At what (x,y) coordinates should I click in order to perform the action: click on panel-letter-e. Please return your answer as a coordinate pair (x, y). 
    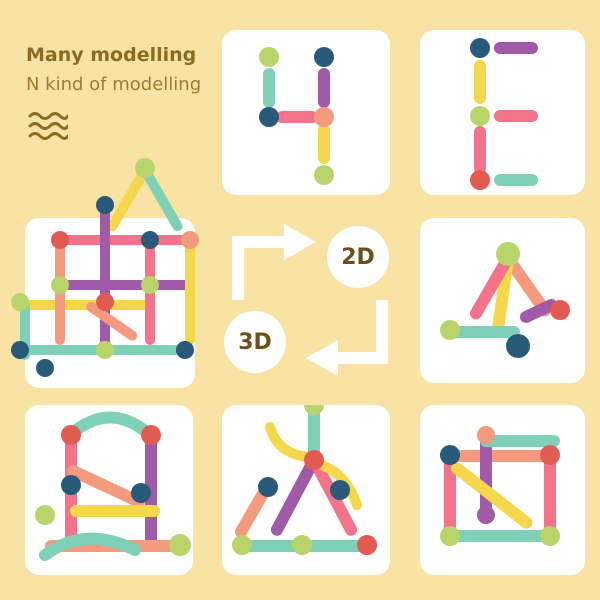
    Looking at the image, I should click on (502, 112).